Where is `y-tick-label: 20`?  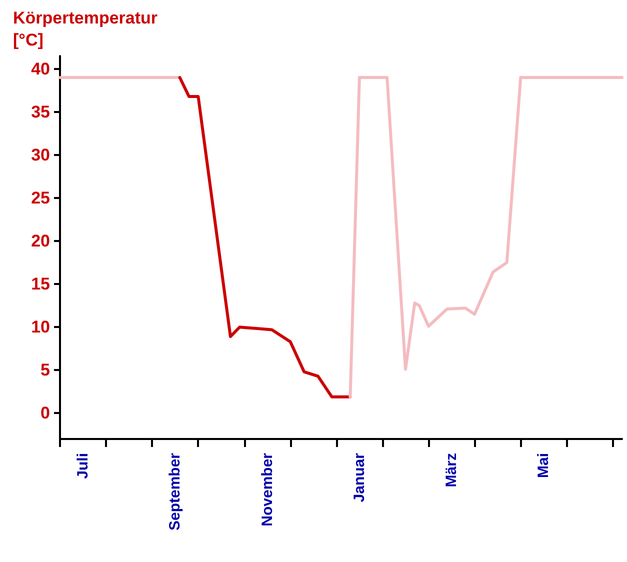 y-tick-label: 20 is located at coordinates (40, 241).